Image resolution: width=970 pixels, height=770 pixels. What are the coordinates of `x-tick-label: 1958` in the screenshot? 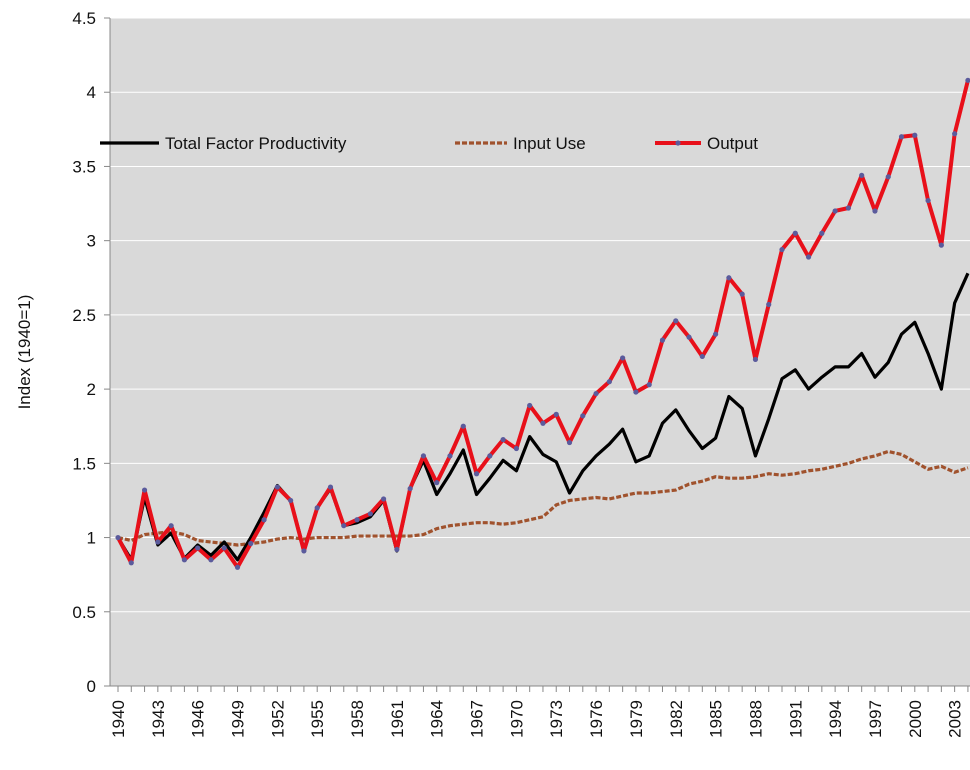 It's located at (357, 719).